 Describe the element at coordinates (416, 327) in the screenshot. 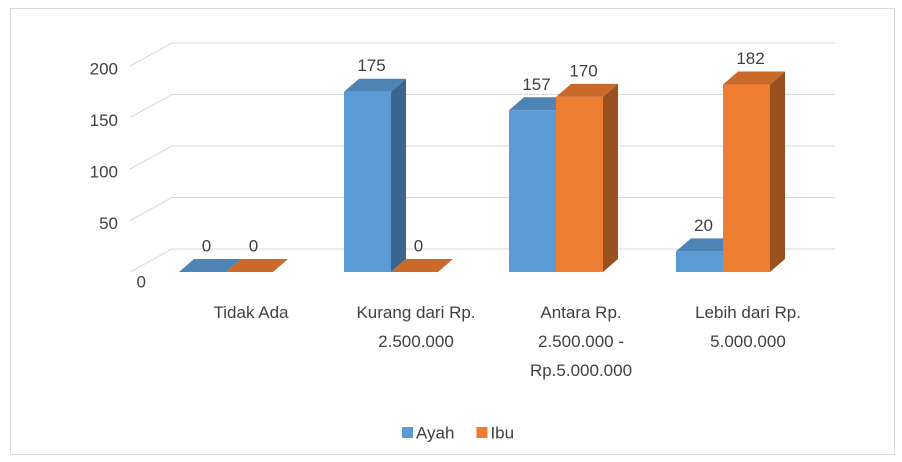

I see `x-tick-label: Kurang dari Rp. 2.500.000` at that location.